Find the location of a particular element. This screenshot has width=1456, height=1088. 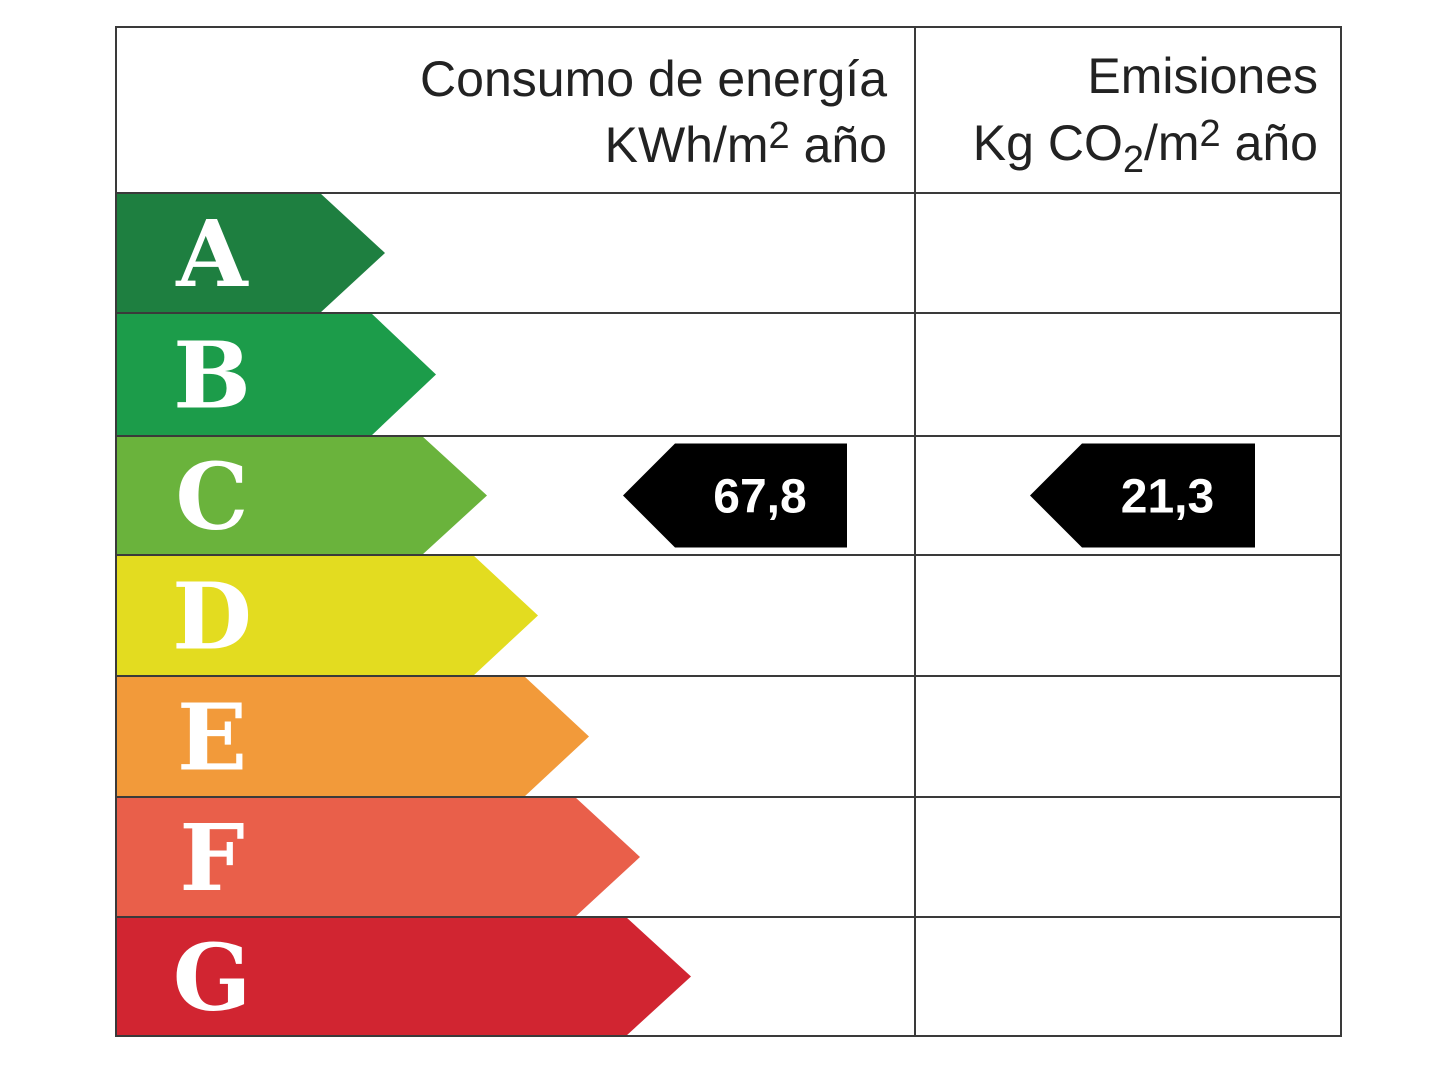

emissions-unit: Kg CO2/m2 año is located at coordinates (1145, 147).